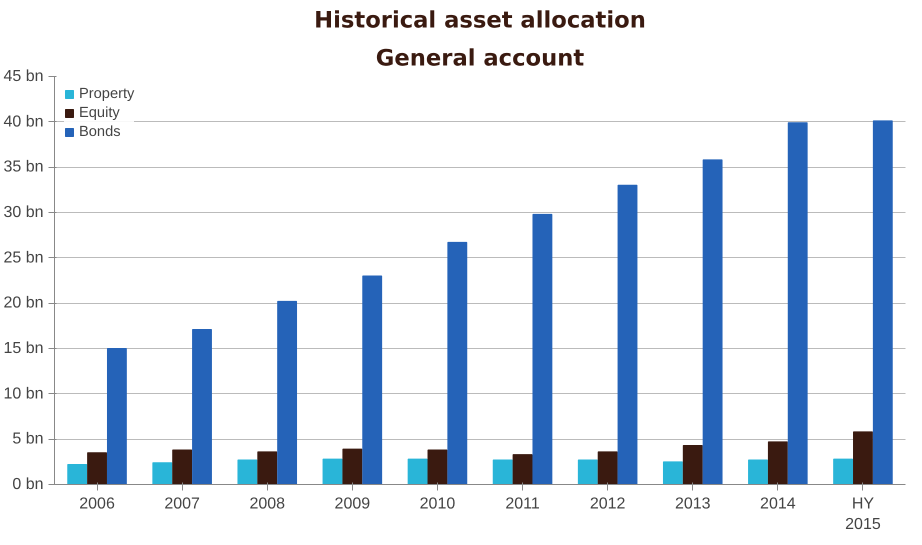 This screenshot has width=922, height=545. What do you see at coordinates (608, 504) in the screenshot?
I see `x-tick-label: 2012` at bounding box center [608, 504].